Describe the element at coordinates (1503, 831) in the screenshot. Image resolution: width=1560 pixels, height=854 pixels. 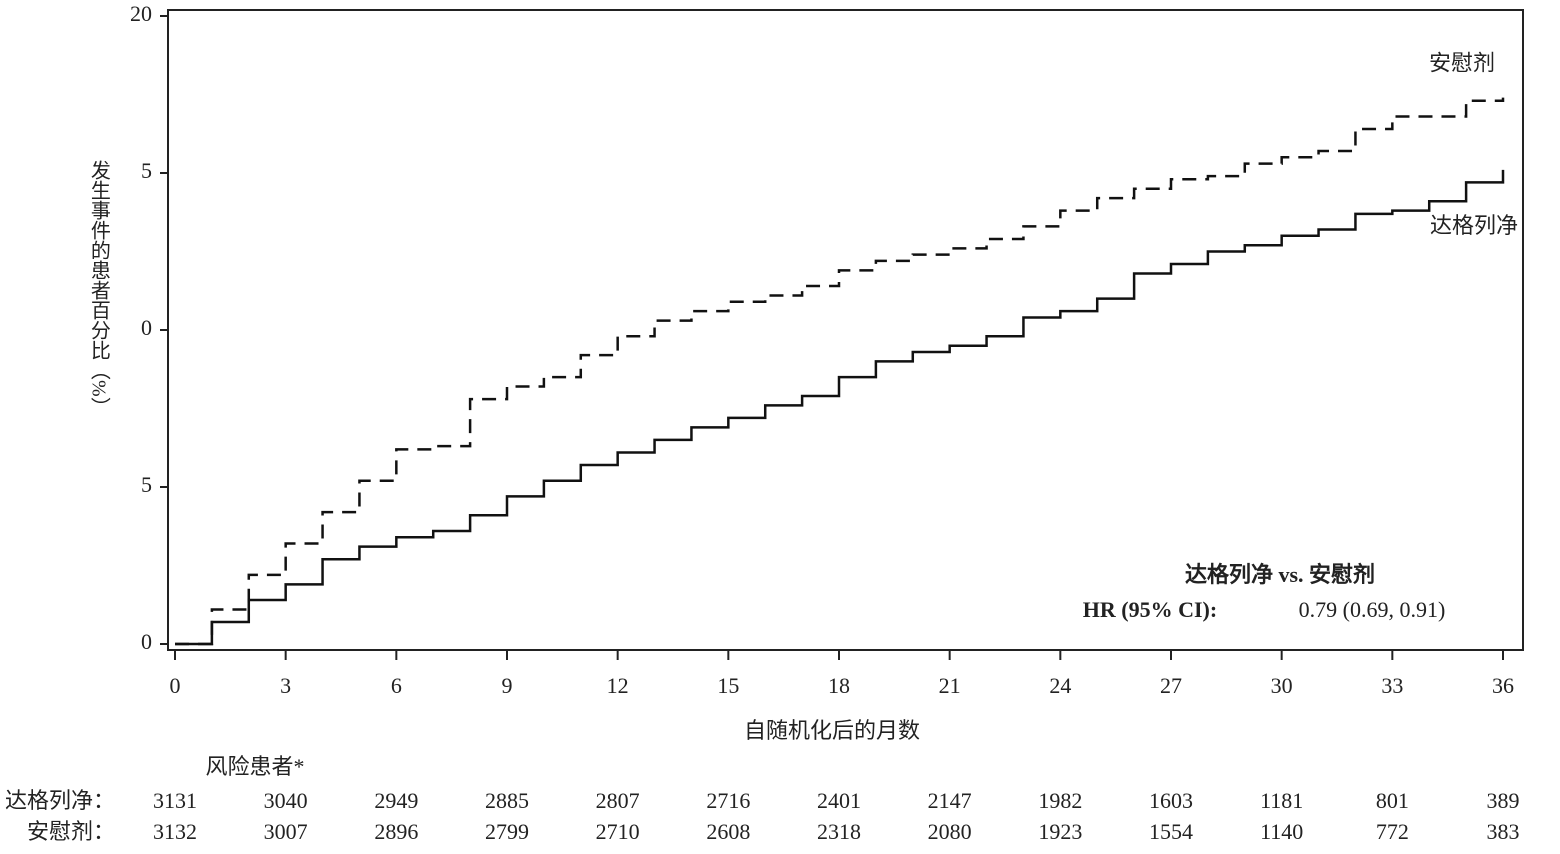
I see `risk-count: 383` at that location.